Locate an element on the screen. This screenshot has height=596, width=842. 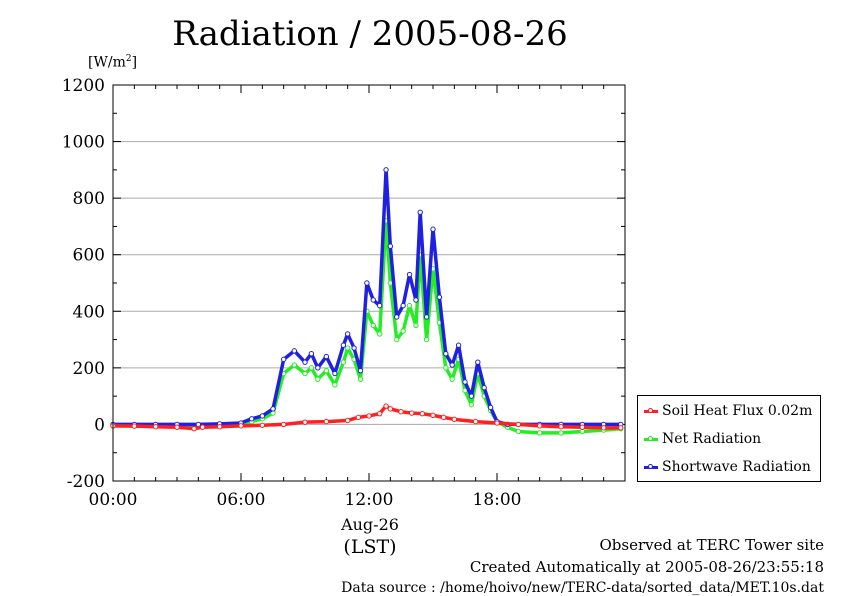
footer-observed: Observed at TERC Tower site is located at coordinates (711, 545).